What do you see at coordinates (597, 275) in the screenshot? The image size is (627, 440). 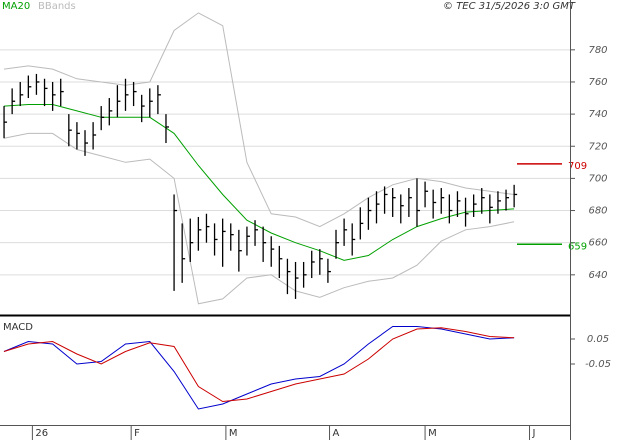 I see `y-tick-label: 640` at bounding box center [597, 275].